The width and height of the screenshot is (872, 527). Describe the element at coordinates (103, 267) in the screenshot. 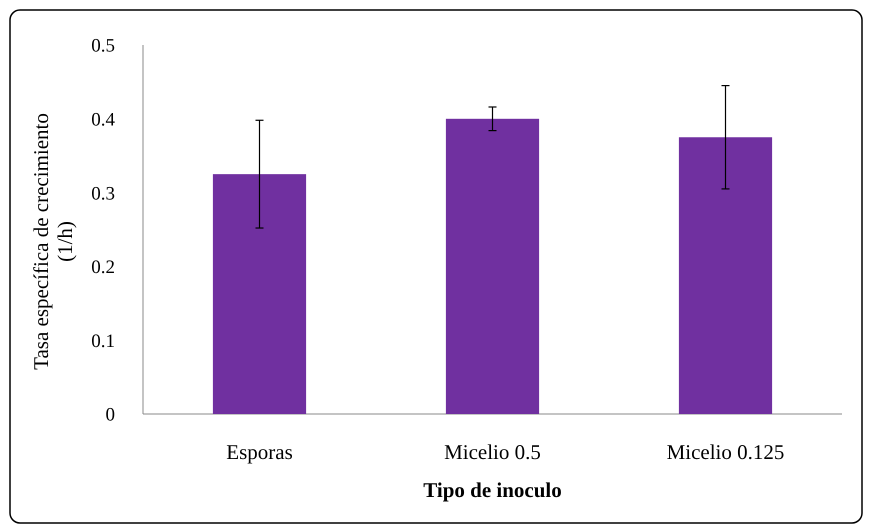

I see `y-tick-label: 0.2` at that location.